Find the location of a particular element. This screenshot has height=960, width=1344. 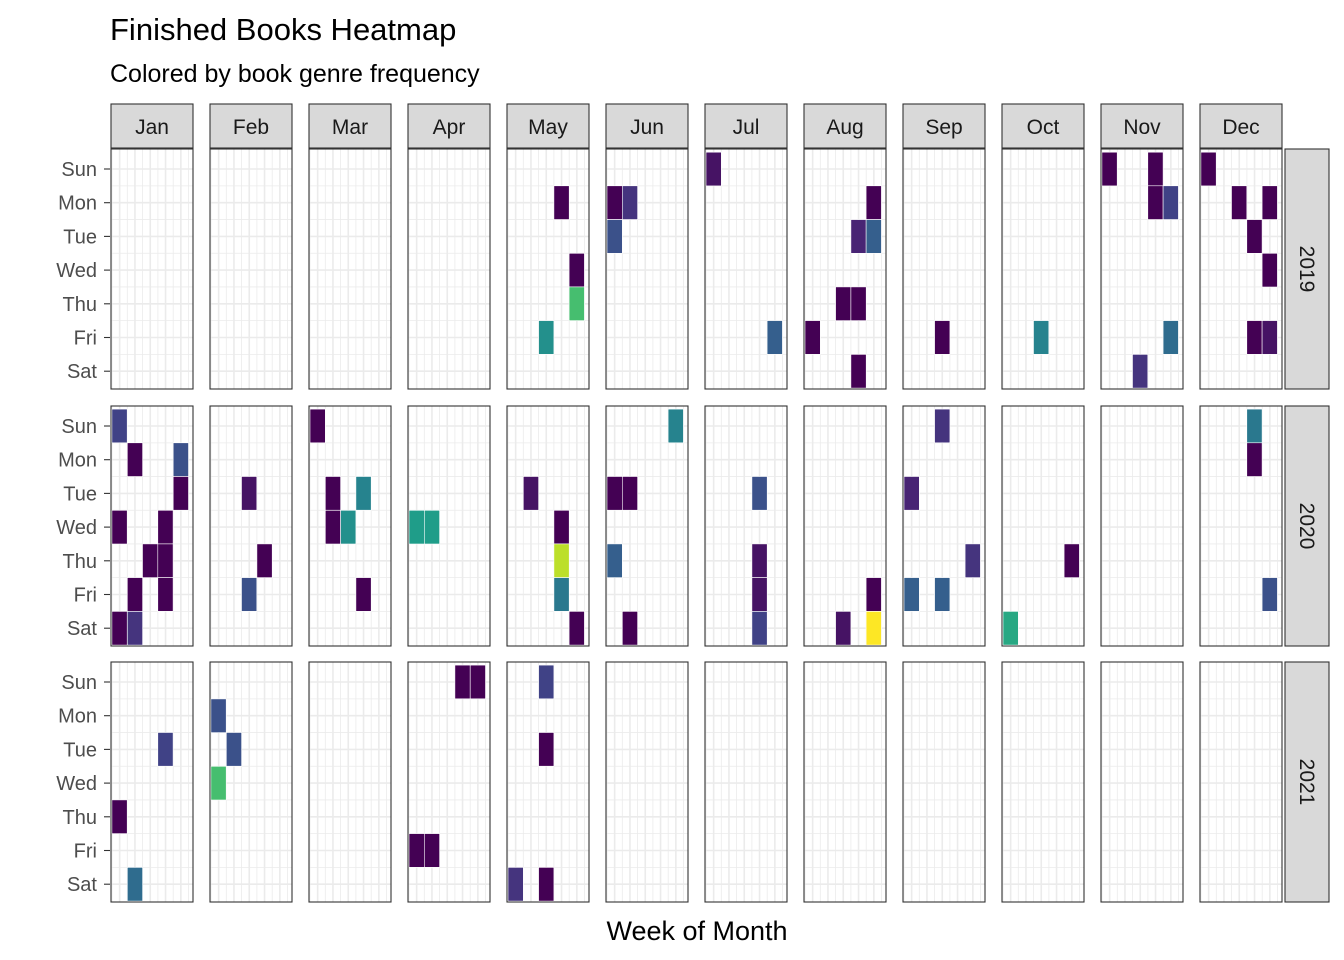

weekday-label-sun: Sun is located at coordinates (79, 683).